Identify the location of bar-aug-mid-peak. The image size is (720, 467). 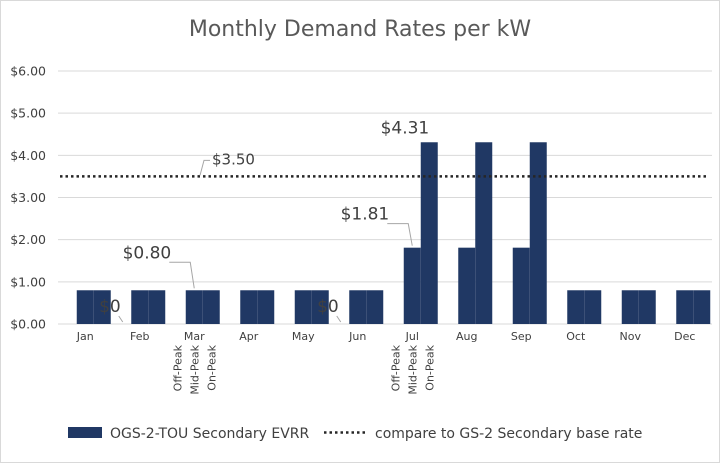
(467, 285).